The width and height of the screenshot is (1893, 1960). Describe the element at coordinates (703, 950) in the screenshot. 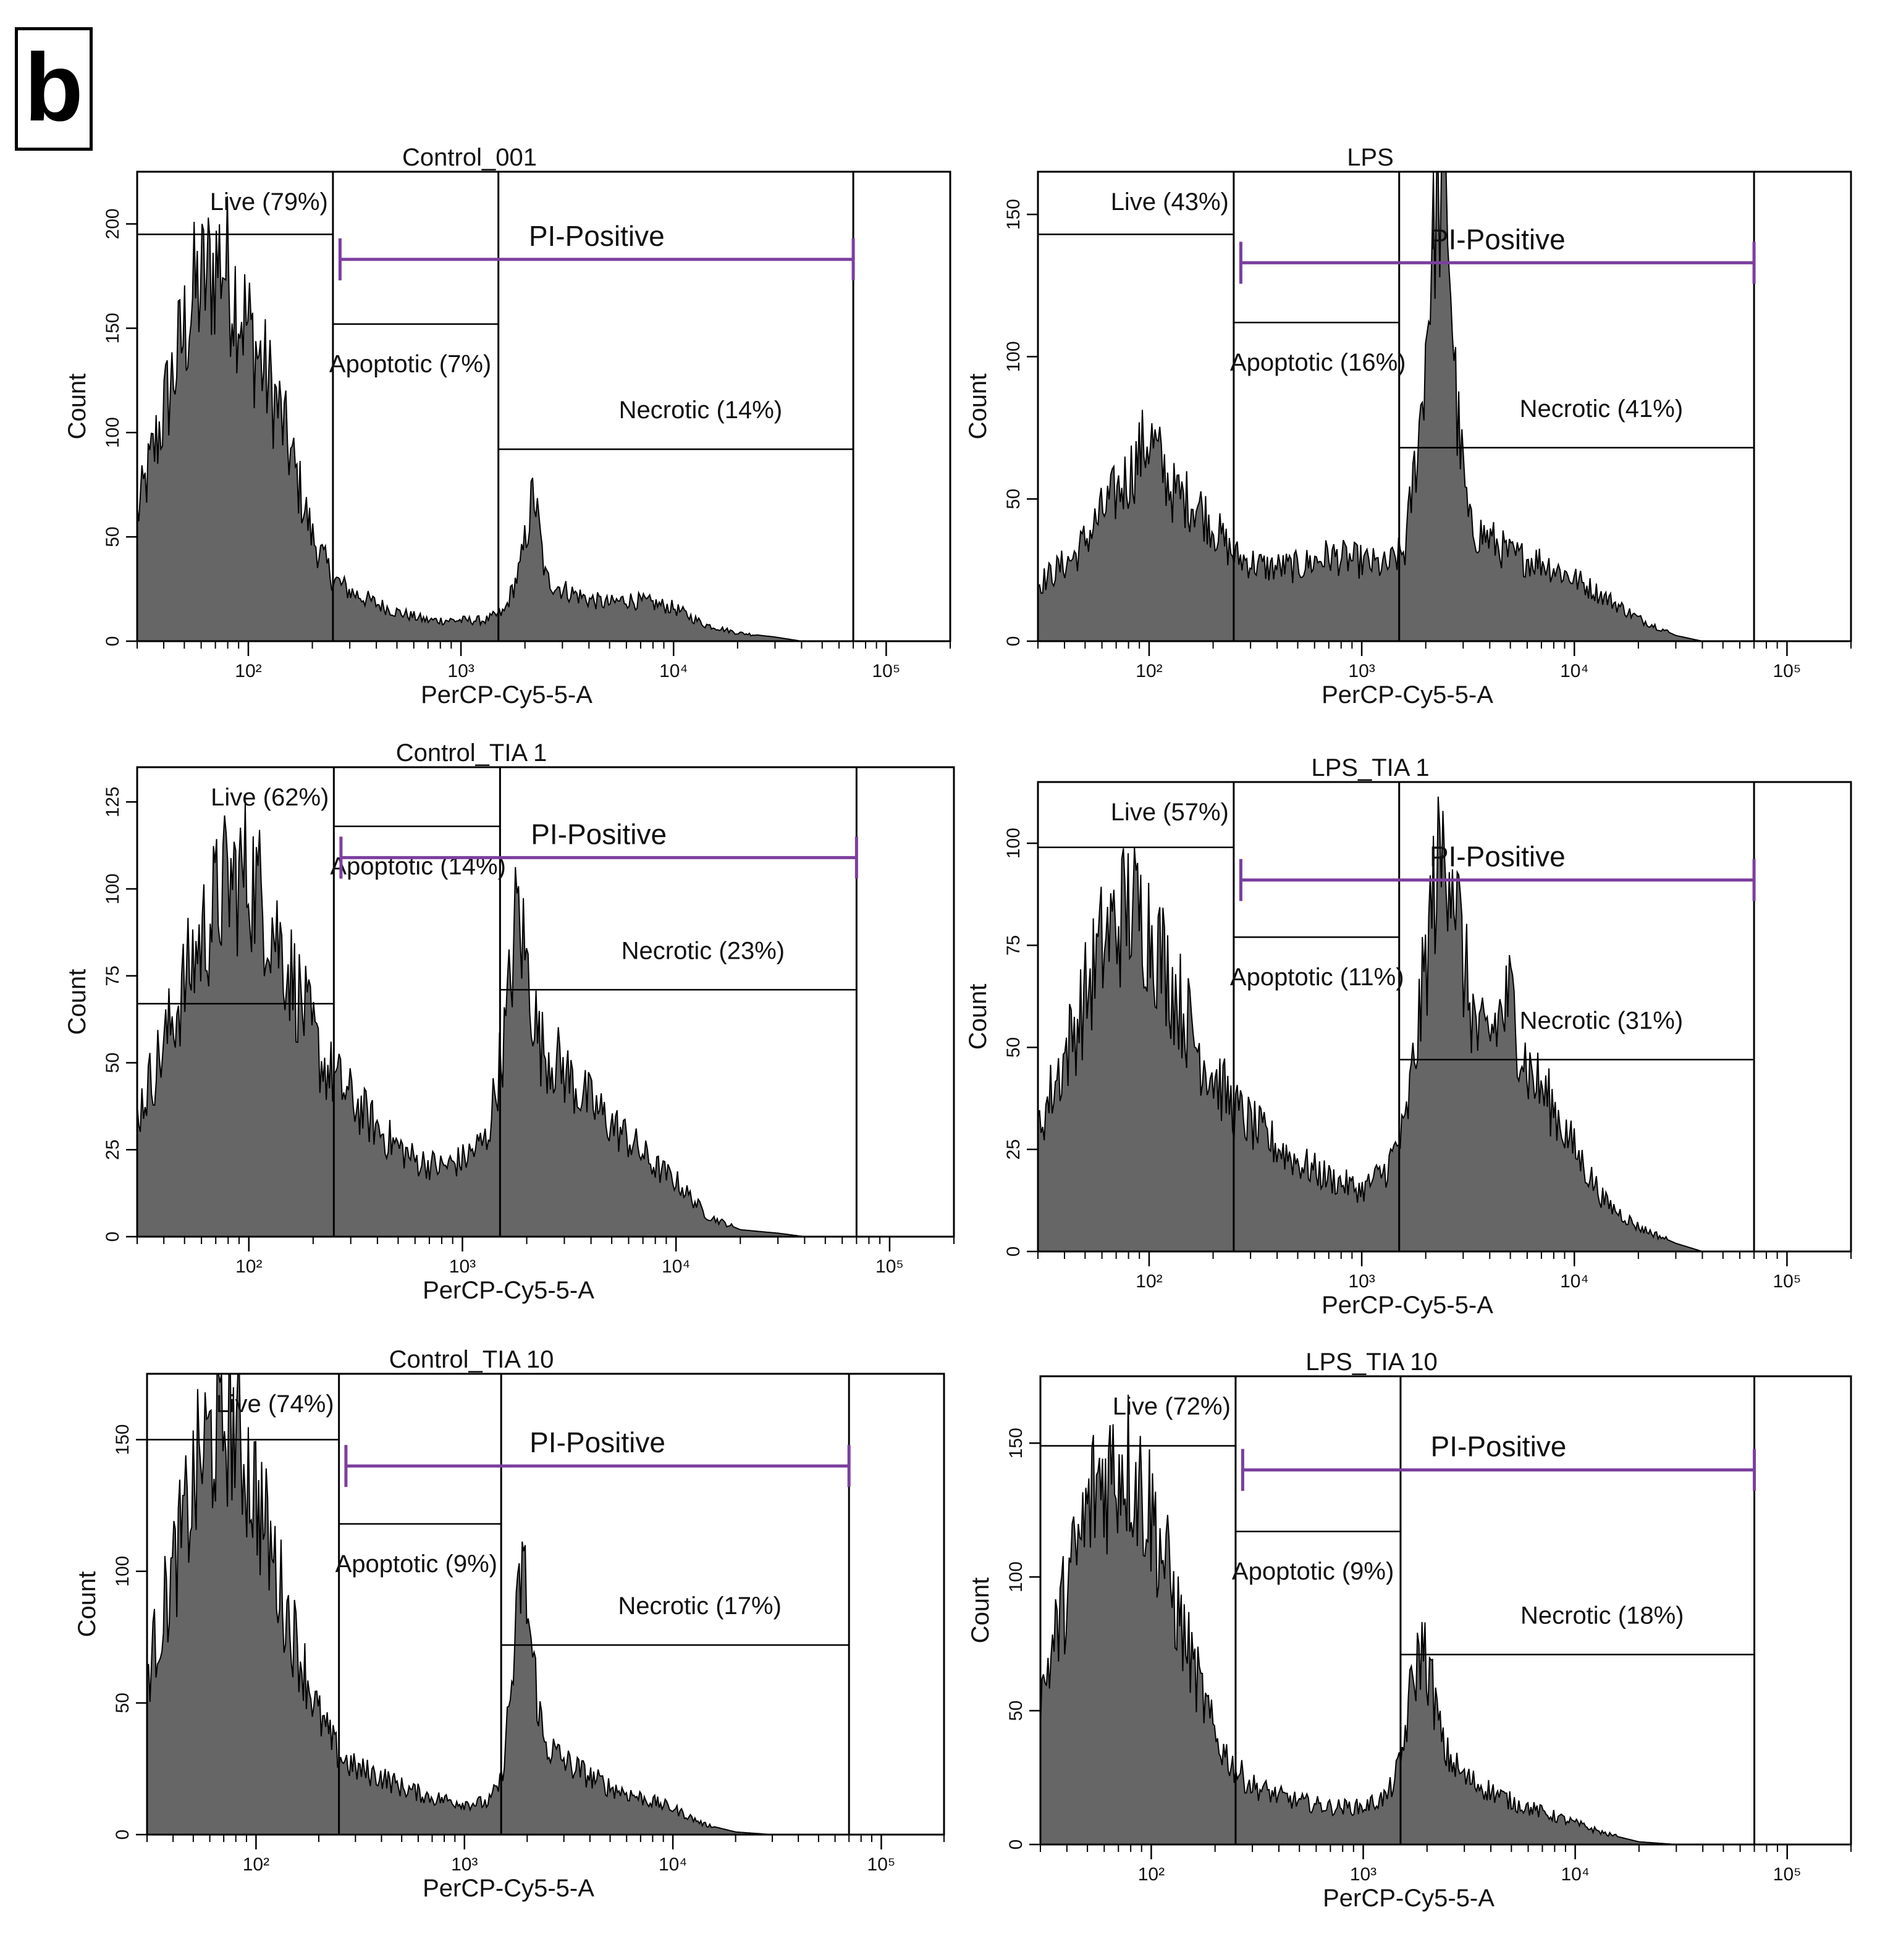

I see `gate-label-necrotic: Necrotic (23%)` at that location.